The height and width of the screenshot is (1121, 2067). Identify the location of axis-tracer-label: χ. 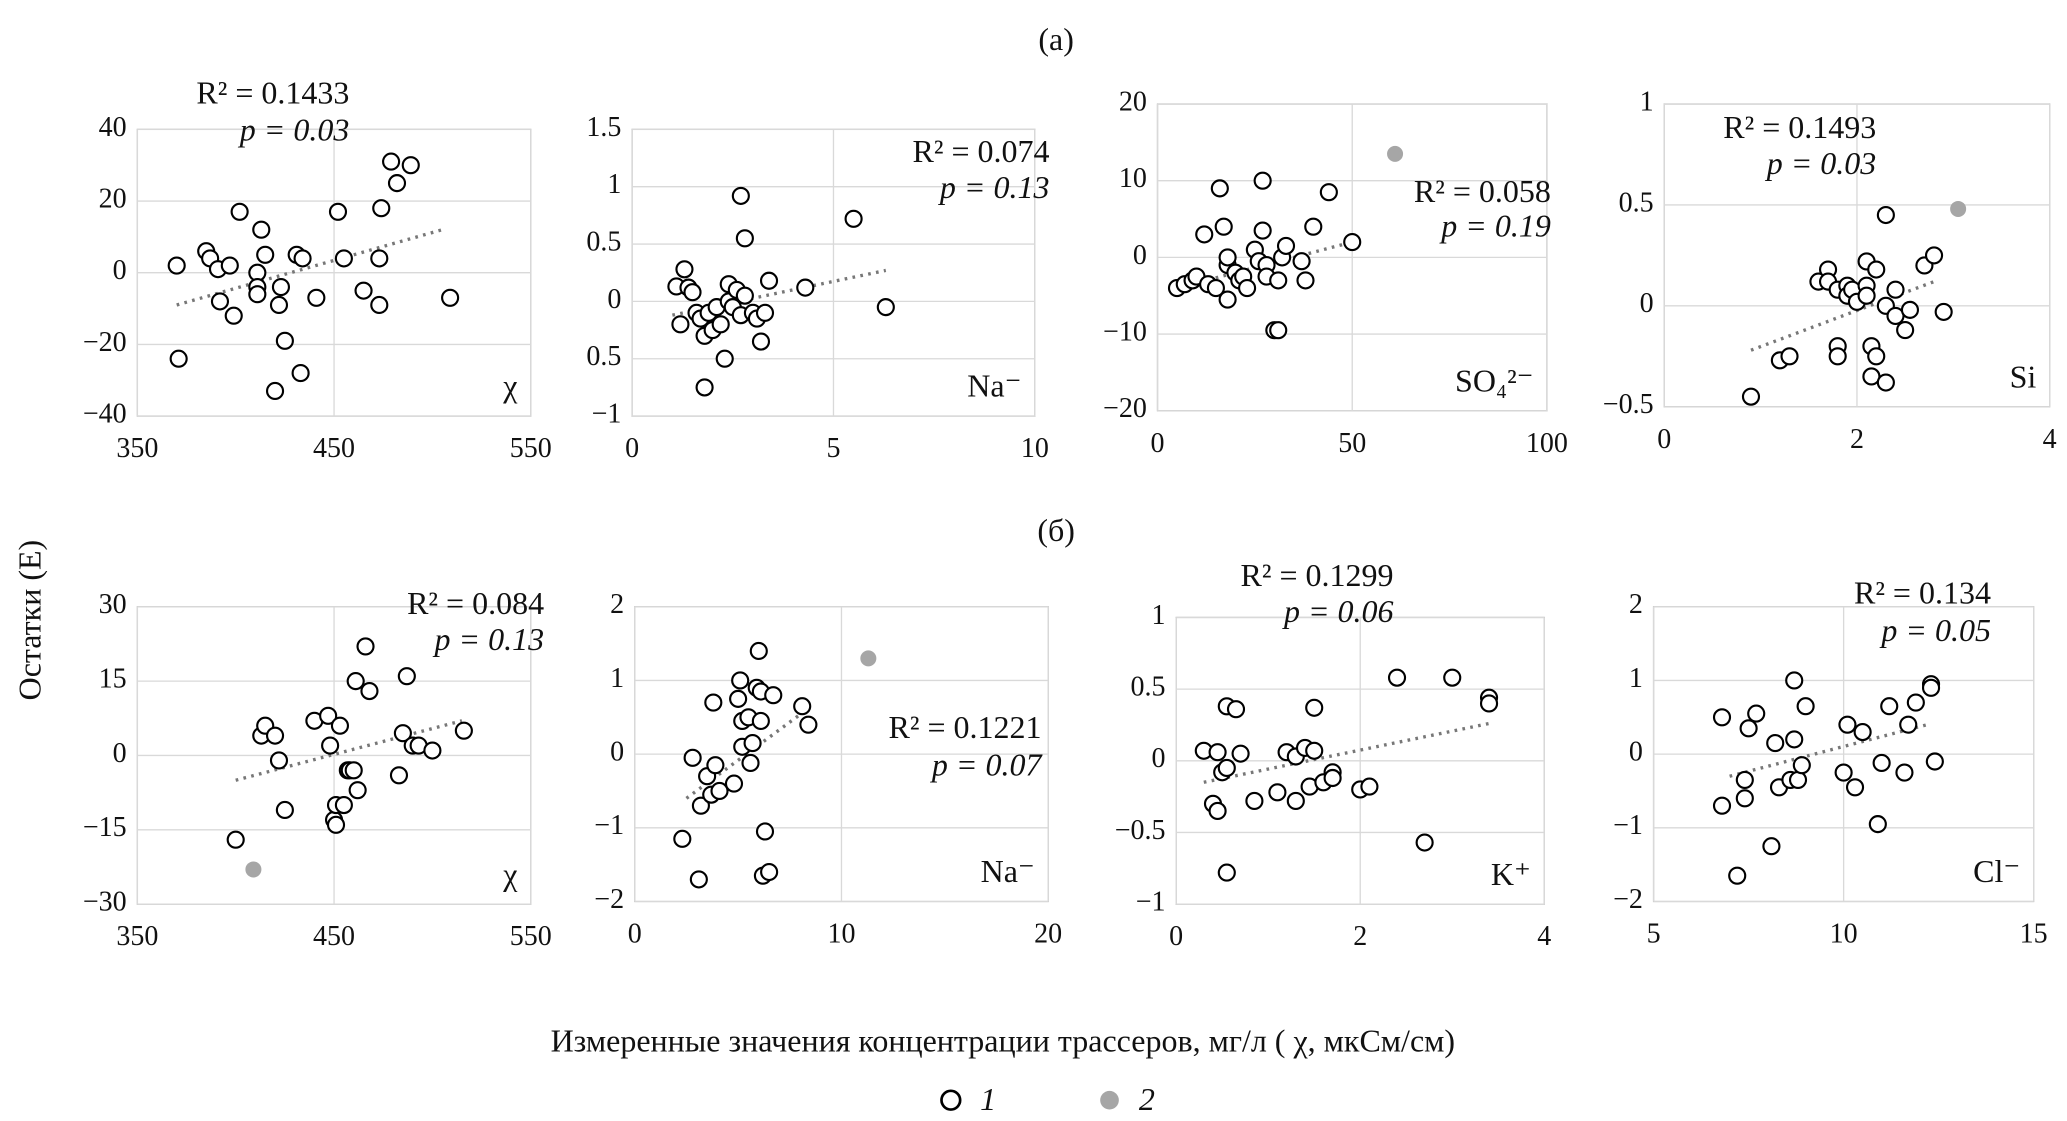
(510, 386).